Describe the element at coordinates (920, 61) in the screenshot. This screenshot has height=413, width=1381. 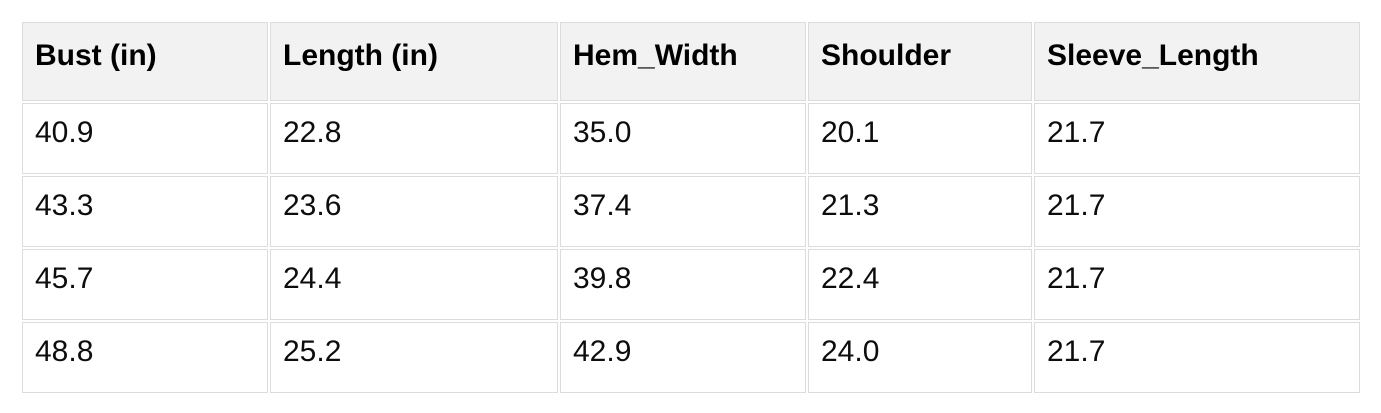
I see `column-header-3: Shoulder` at that location.